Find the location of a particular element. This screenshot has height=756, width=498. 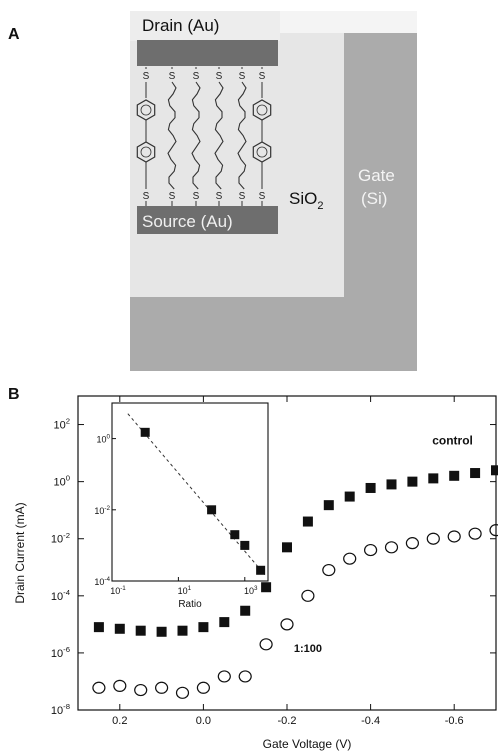

y-tick-label: 10⁻⁶ is located at coordinates (60, 652).